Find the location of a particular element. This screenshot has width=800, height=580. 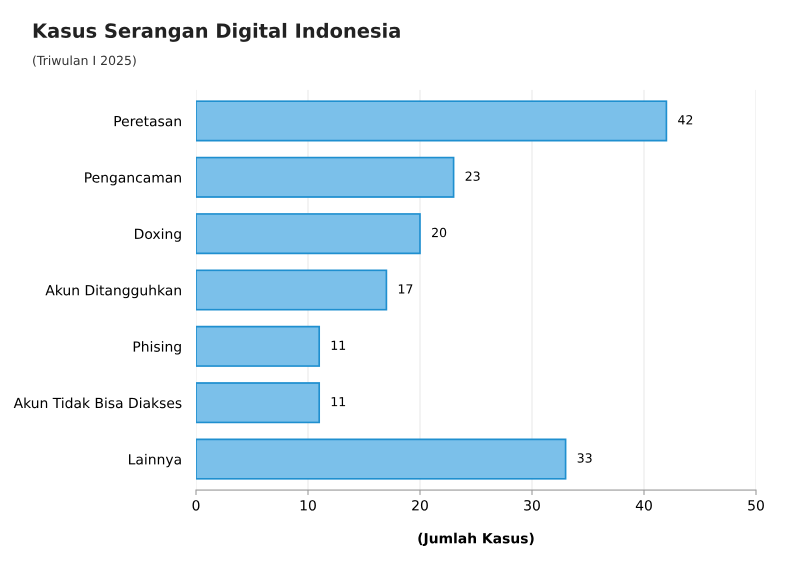

y-tick-label: Pengancaman is located at coordinates (133, 179).